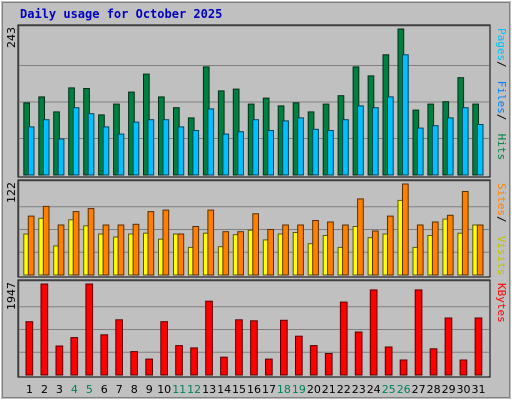 The height and width of the screenshot is (400, 512). Describe the element at coordinates (284, 389) in the screenshot. I see `x-tick-day-18: 18` at that location.